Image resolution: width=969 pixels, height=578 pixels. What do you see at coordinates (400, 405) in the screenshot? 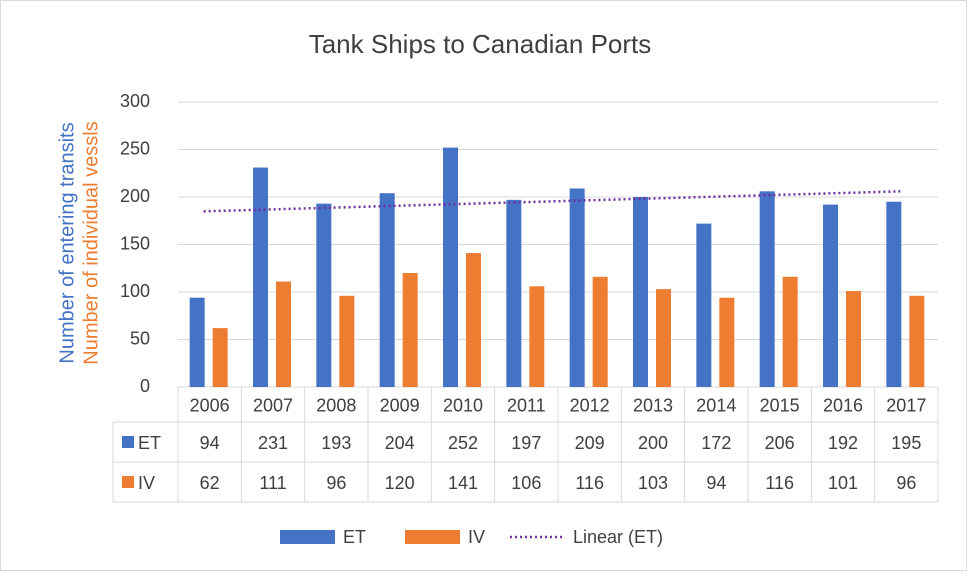
I see `x-tick-label: 2009` at bounding box center [400, 405].